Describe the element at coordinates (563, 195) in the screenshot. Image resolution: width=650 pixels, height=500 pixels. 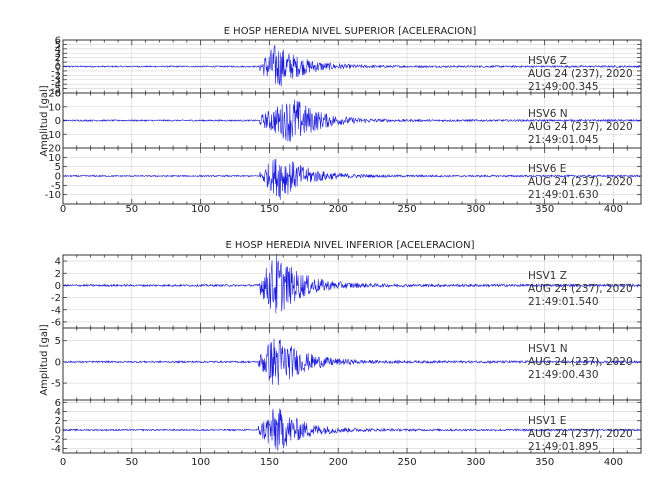
I see `time-label: 21:49:01.630` at that location.